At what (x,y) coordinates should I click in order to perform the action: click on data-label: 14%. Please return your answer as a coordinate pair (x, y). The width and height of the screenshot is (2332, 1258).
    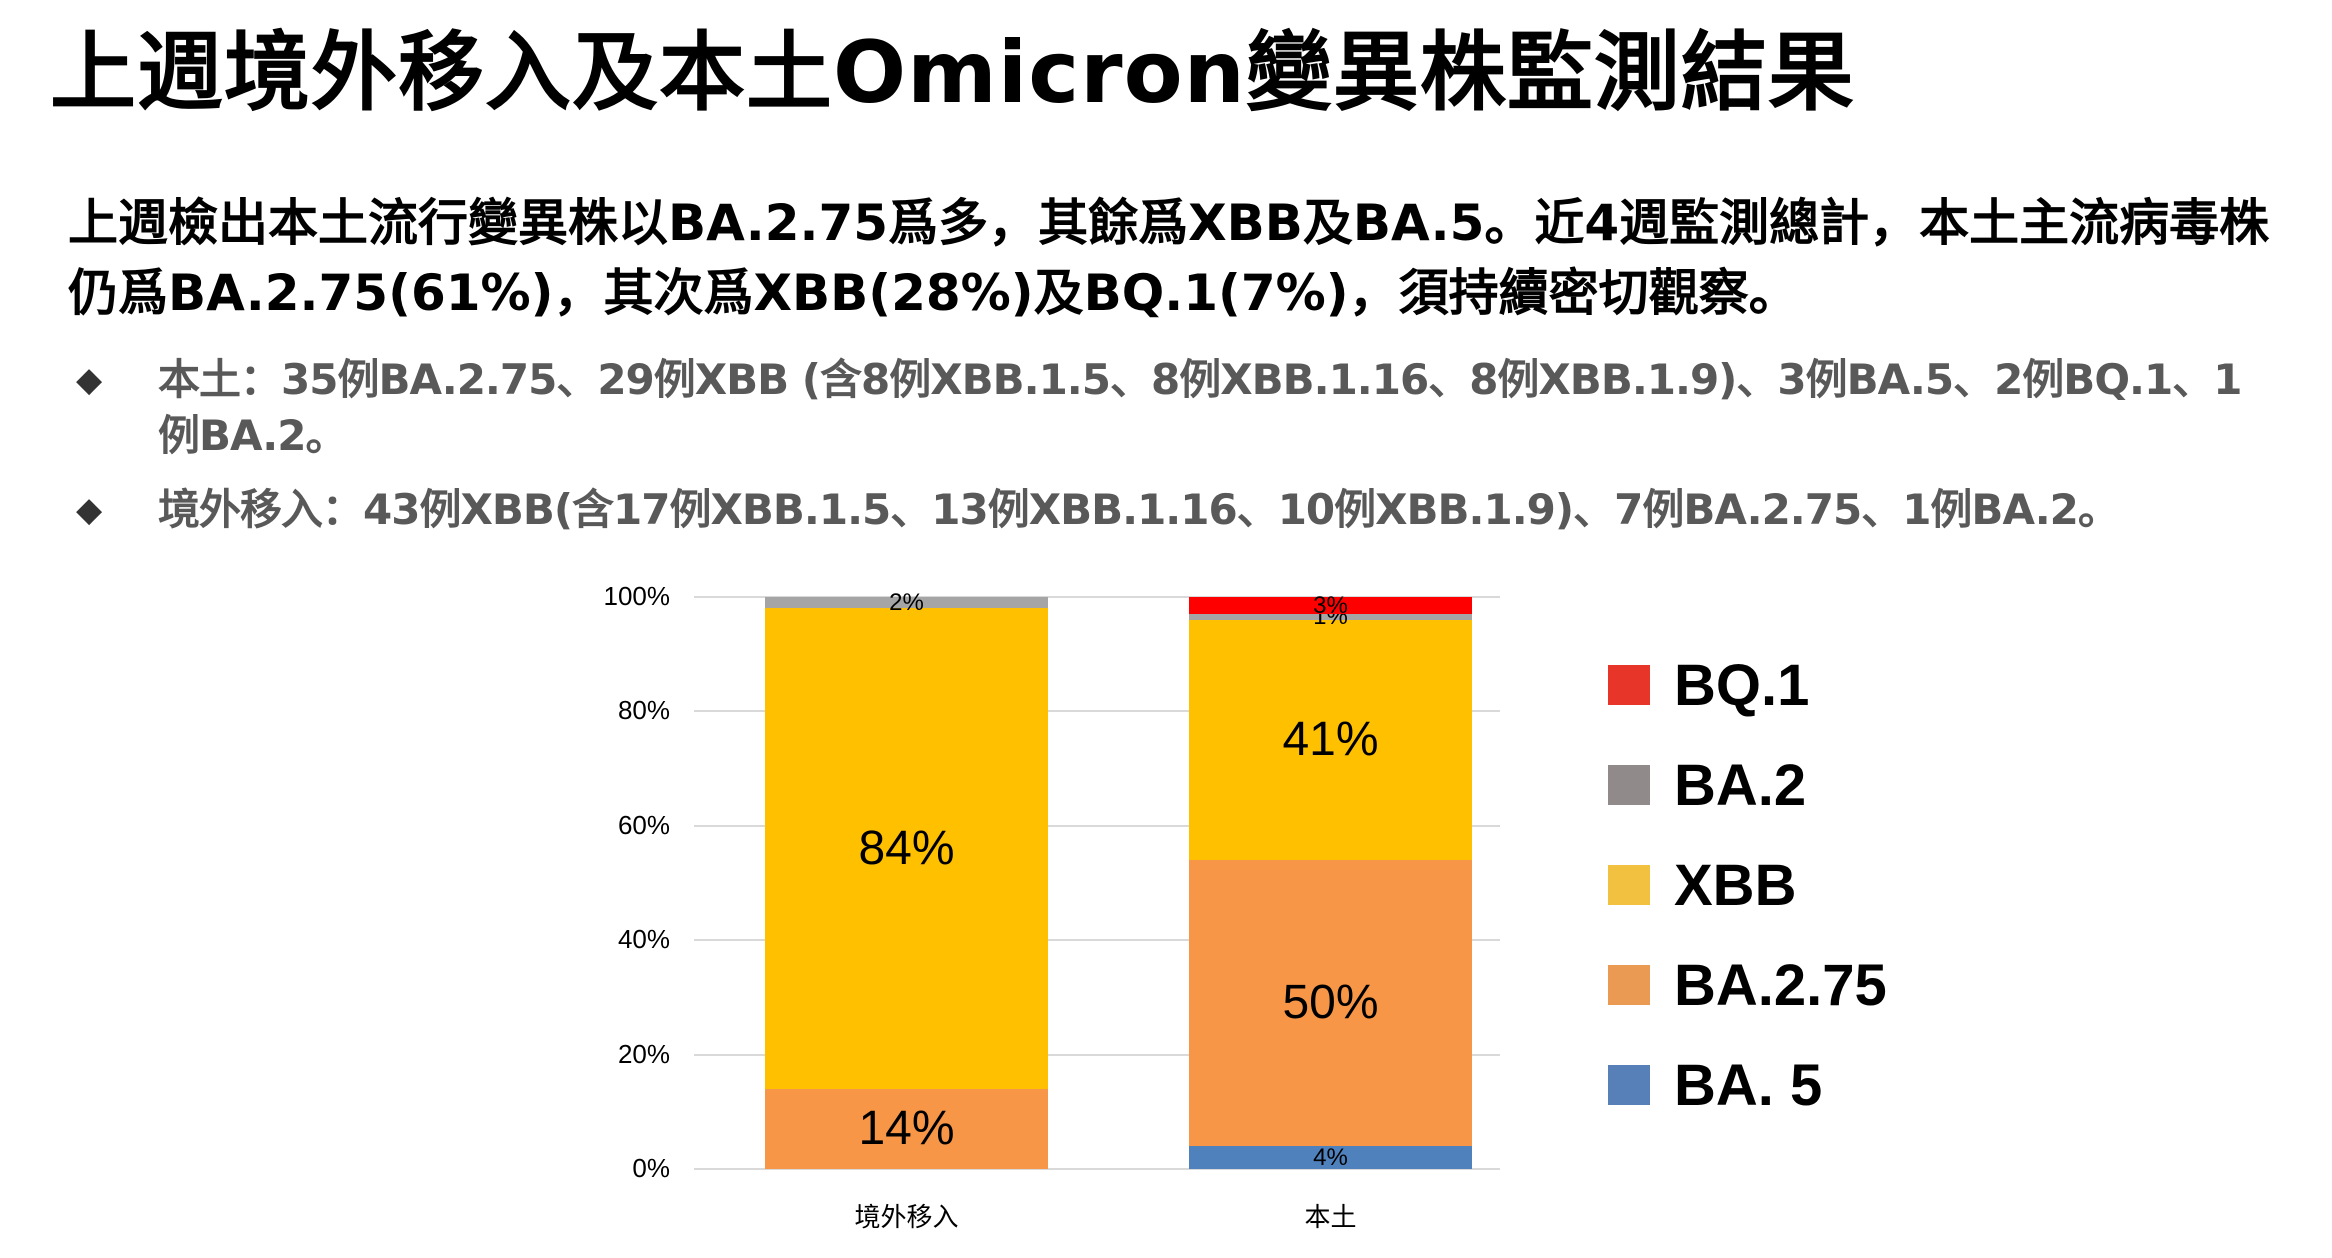
    Looking at the image, I should click on (906, 1128).